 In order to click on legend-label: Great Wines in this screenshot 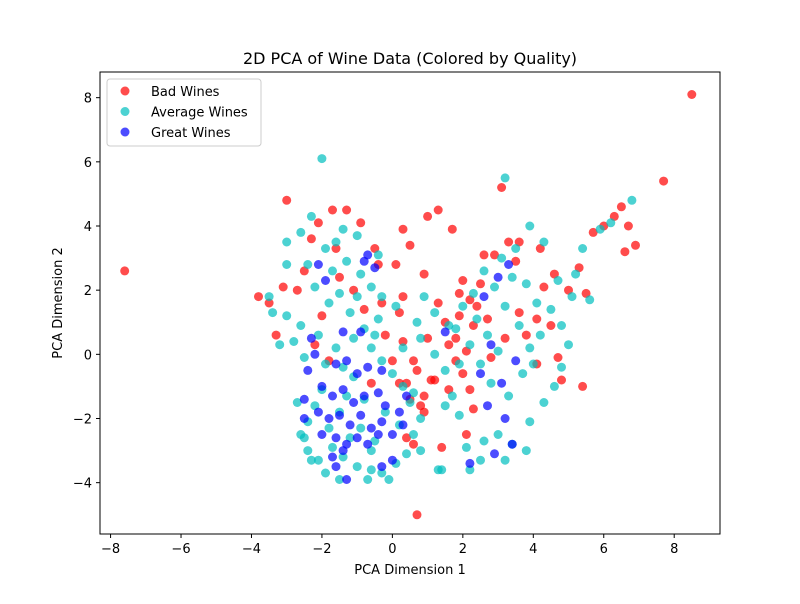, I will do `click(191, 133)`.